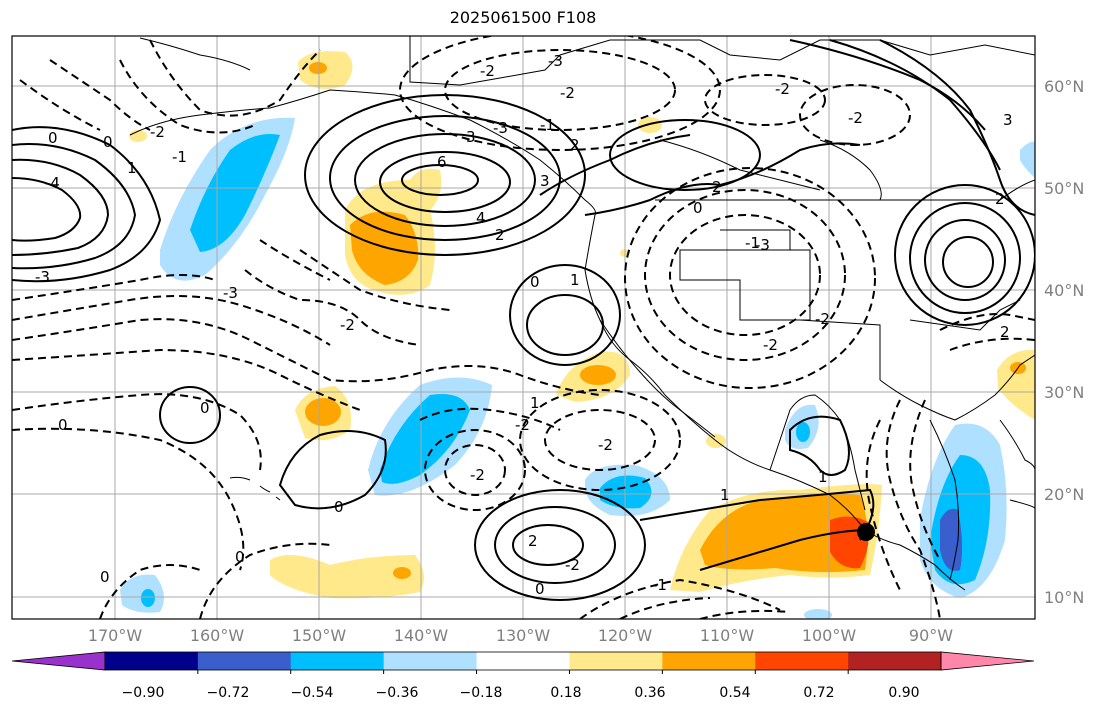 The width and height of the screenshot is (1105, 712). Describe the element at coordinates (58, 661) in the screenshot. I see `colorbar-extension-low` at that location.